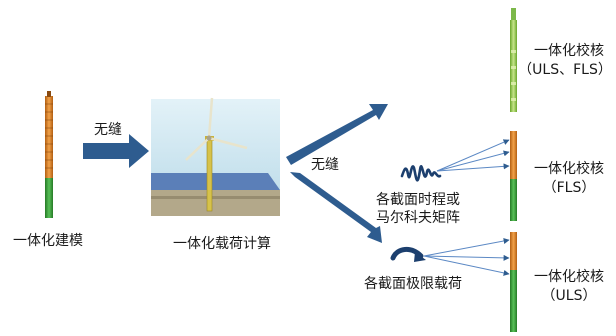 Image resolution: width=616 pixels, height=336 pixels. Describe the element at coordinates (473, 155) in the screenshot. I see `mid-fan-lines` at that location.